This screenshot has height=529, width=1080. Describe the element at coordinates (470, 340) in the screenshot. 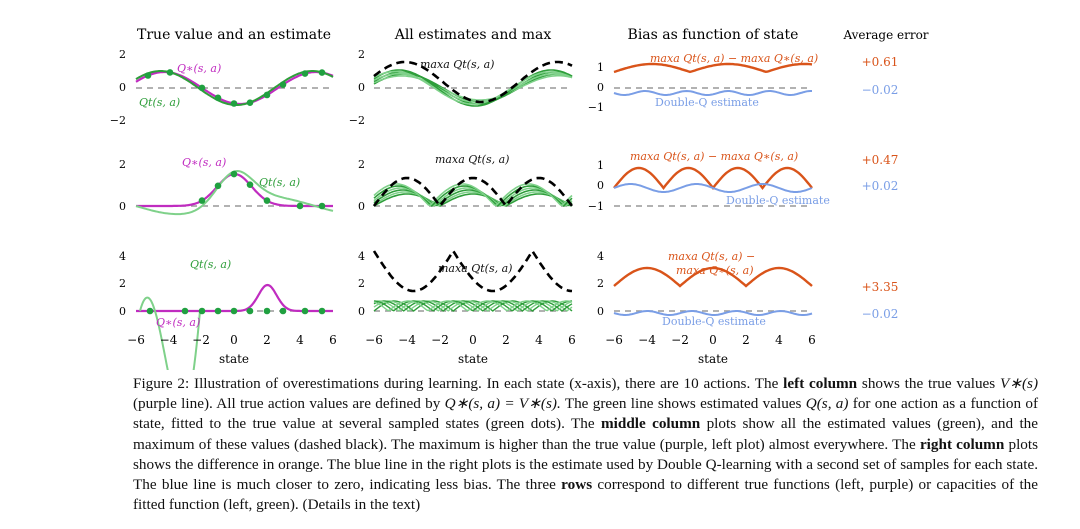

I see `x-ticks-middle: −6 −4 −2 0 2 4 6` at that location.